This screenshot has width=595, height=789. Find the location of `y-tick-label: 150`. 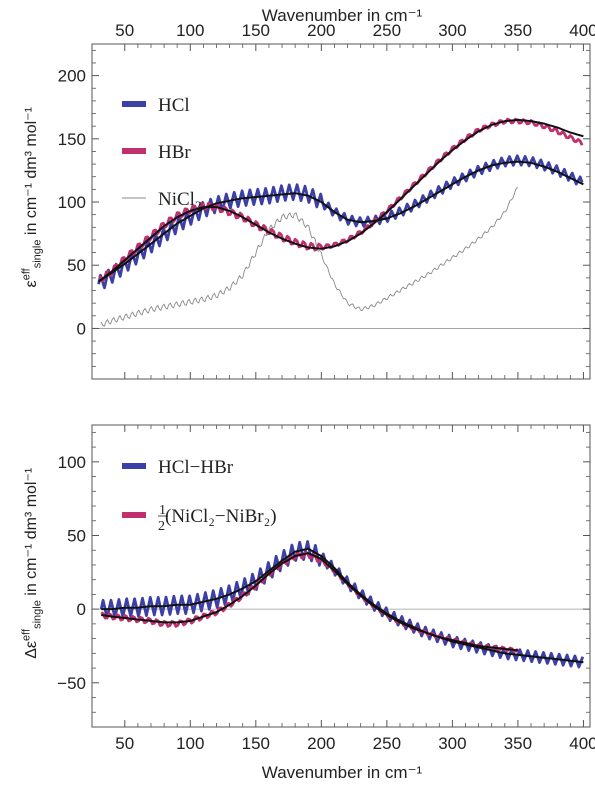

y-tick-label: 150 is located at coordinates (72, 139).